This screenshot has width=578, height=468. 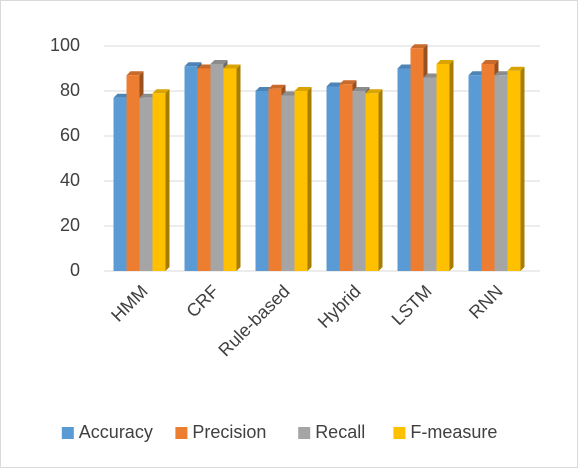 What do you see at coordinates (75, 270) in the screenshot?
I see `y-tick-label: 0` at bounding box center [75, 270].